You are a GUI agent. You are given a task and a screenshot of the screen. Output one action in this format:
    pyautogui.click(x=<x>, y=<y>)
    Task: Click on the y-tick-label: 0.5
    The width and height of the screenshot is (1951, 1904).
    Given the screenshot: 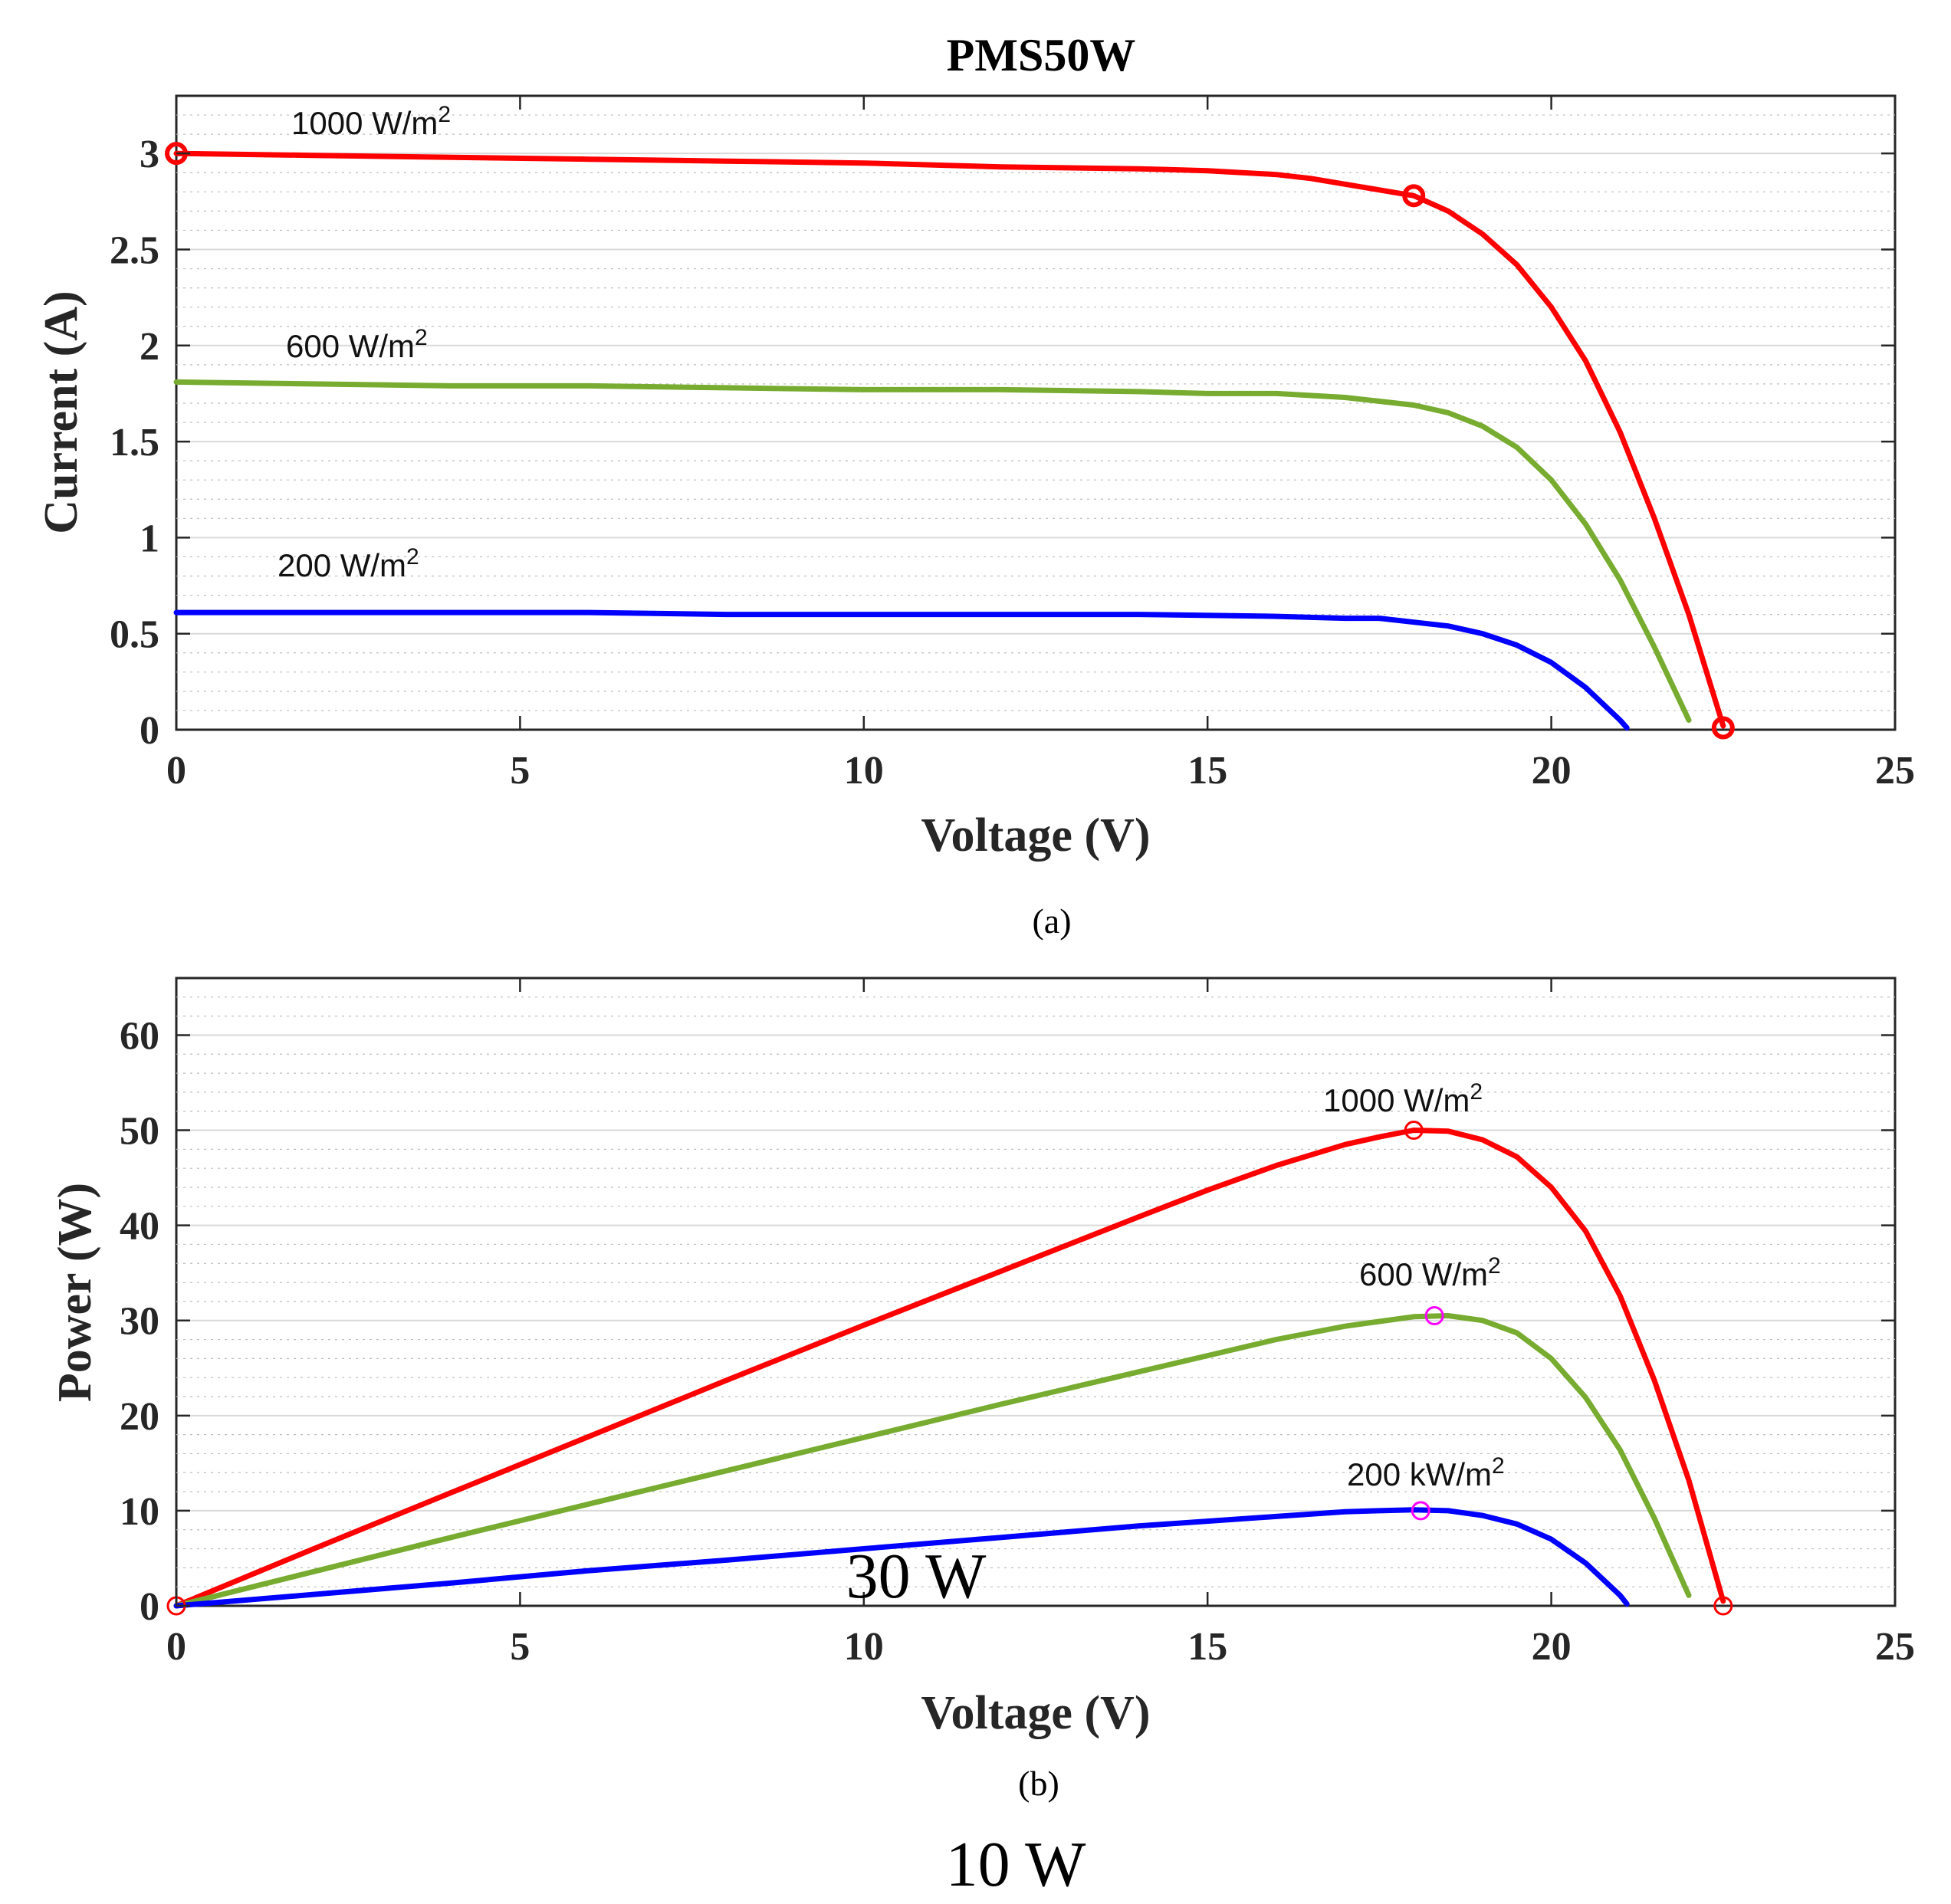 What is the action you would take?
    pyautogui.click(x=134, y=635)
    